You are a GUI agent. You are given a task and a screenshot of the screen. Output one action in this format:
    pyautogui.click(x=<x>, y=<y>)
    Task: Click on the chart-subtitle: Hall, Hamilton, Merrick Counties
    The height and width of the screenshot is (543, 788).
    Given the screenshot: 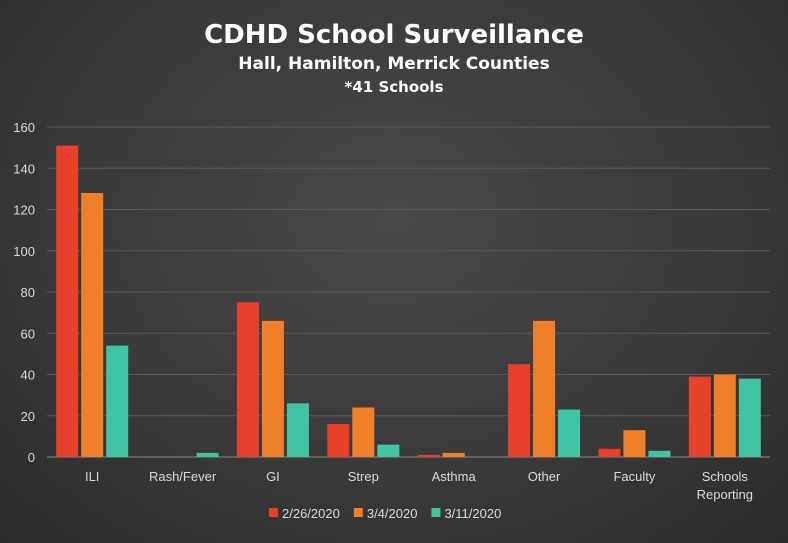 What is the action you would take?
    pyautogui.click(x=393, y=64)
    